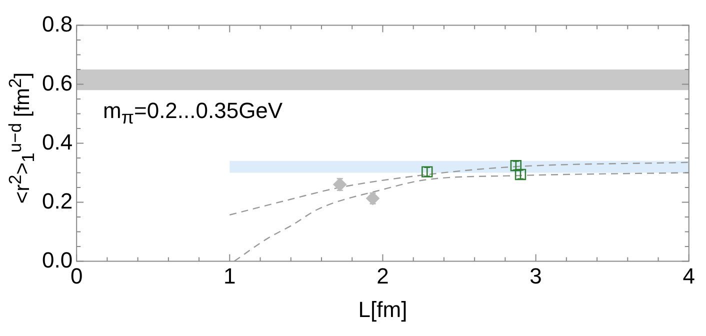 The height and width of the screenshot is (336, 706). I want to click on y-tick-label: 0.8, so click(57, 23).